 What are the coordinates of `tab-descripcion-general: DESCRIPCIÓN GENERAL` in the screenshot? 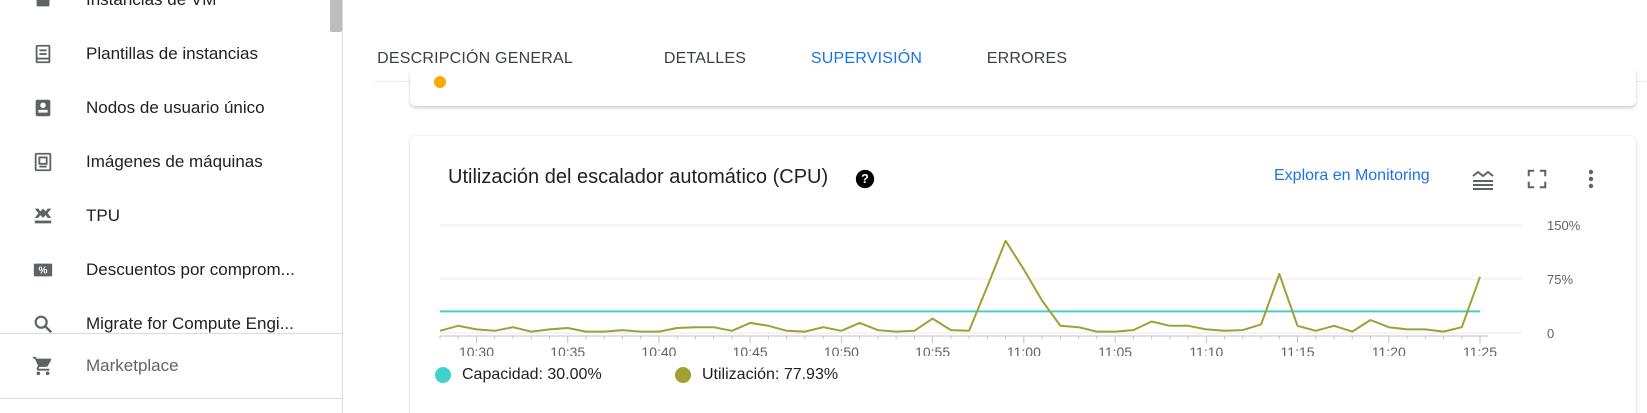 It's located at (475, 58).